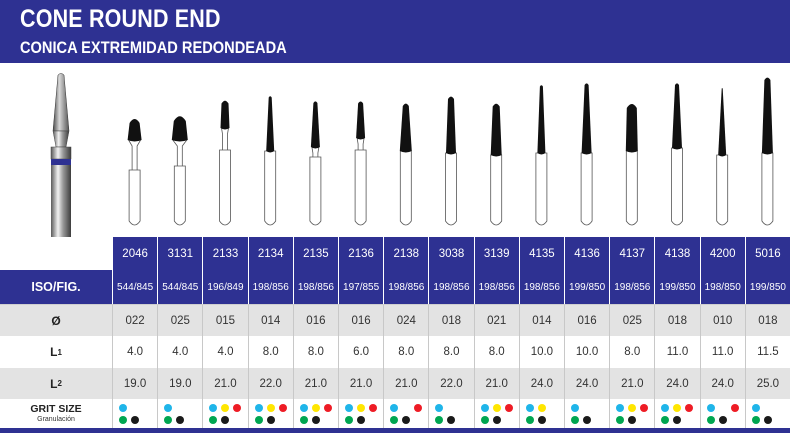 The height and width of the screenshot is (433, 790). Describe the element at coordinates (360, 321) in the screenshot. I see `diameter-cell: 016` at that location.